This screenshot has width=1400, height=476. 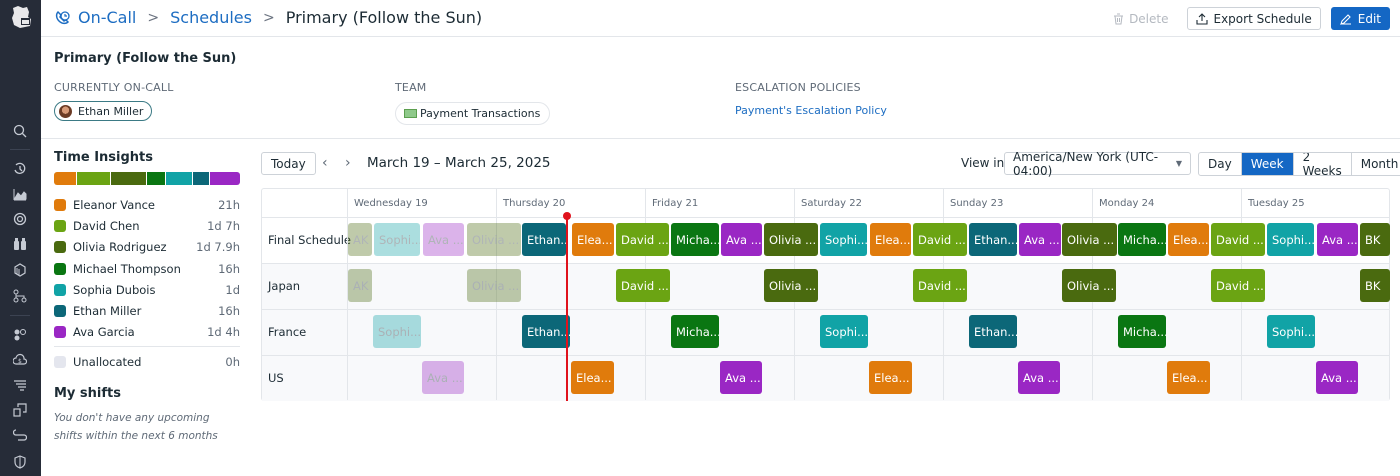 I want to click on view-2-weeks: 2 Weeks, so click(x=1323, y=164).